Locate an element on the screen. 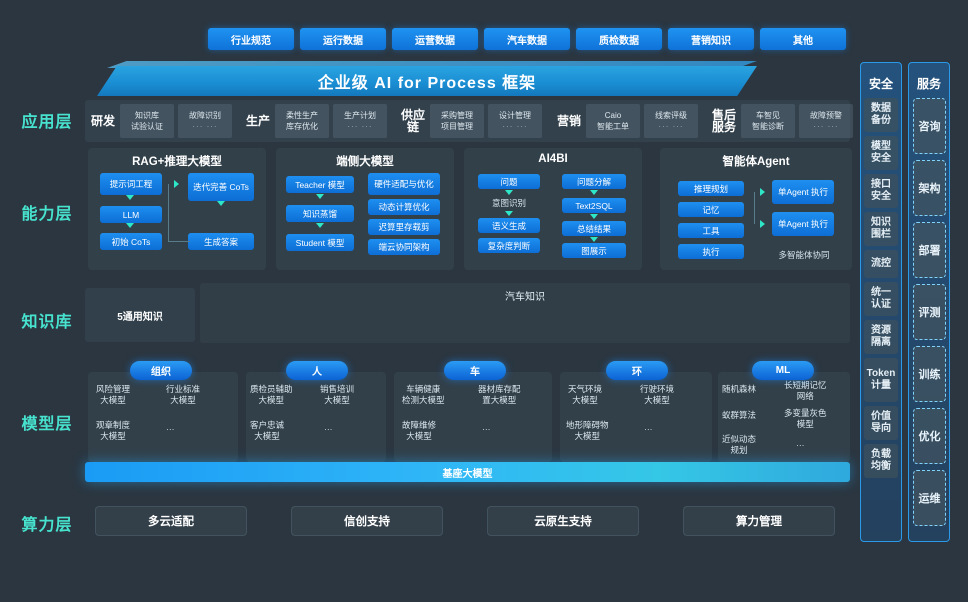 The height and width of the screenshot is (602, 968). application-group-3: 营销 Caio 智能工单 线索评级 ··· ··· is located at coordinates (629, 121).